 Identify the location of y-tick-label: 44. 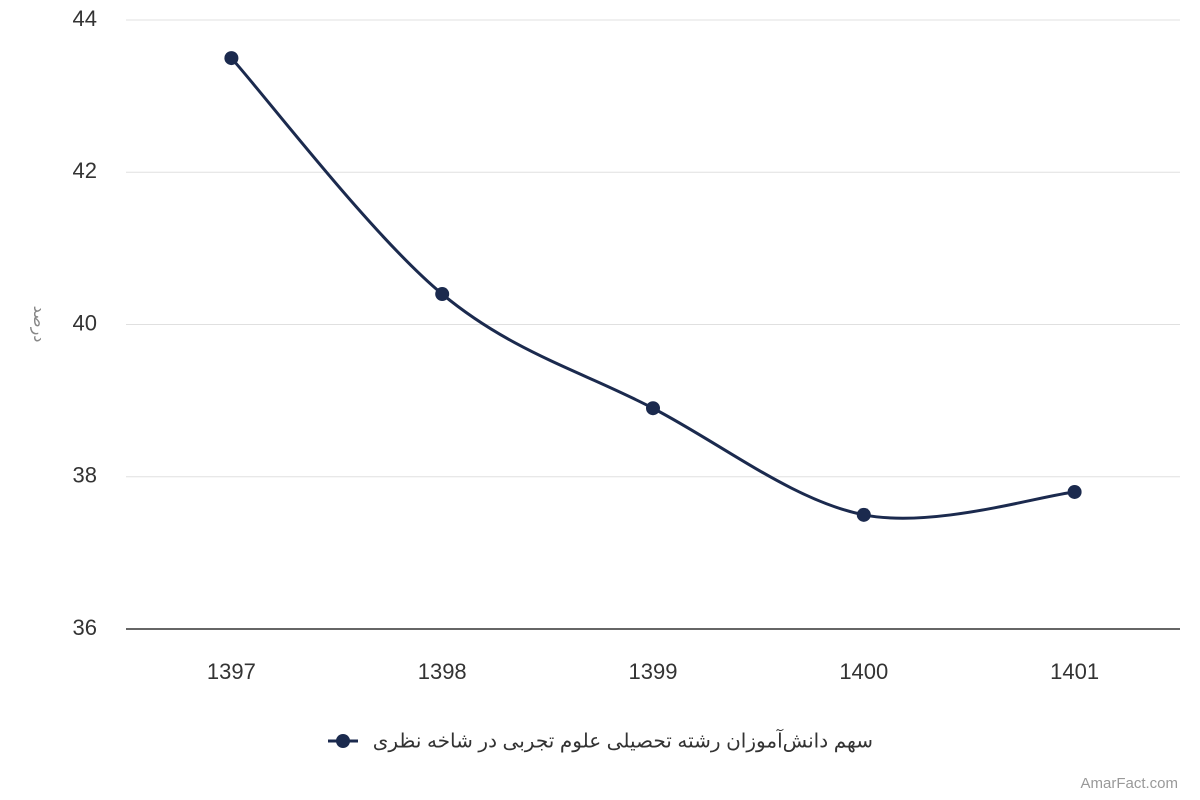
(85, 18).